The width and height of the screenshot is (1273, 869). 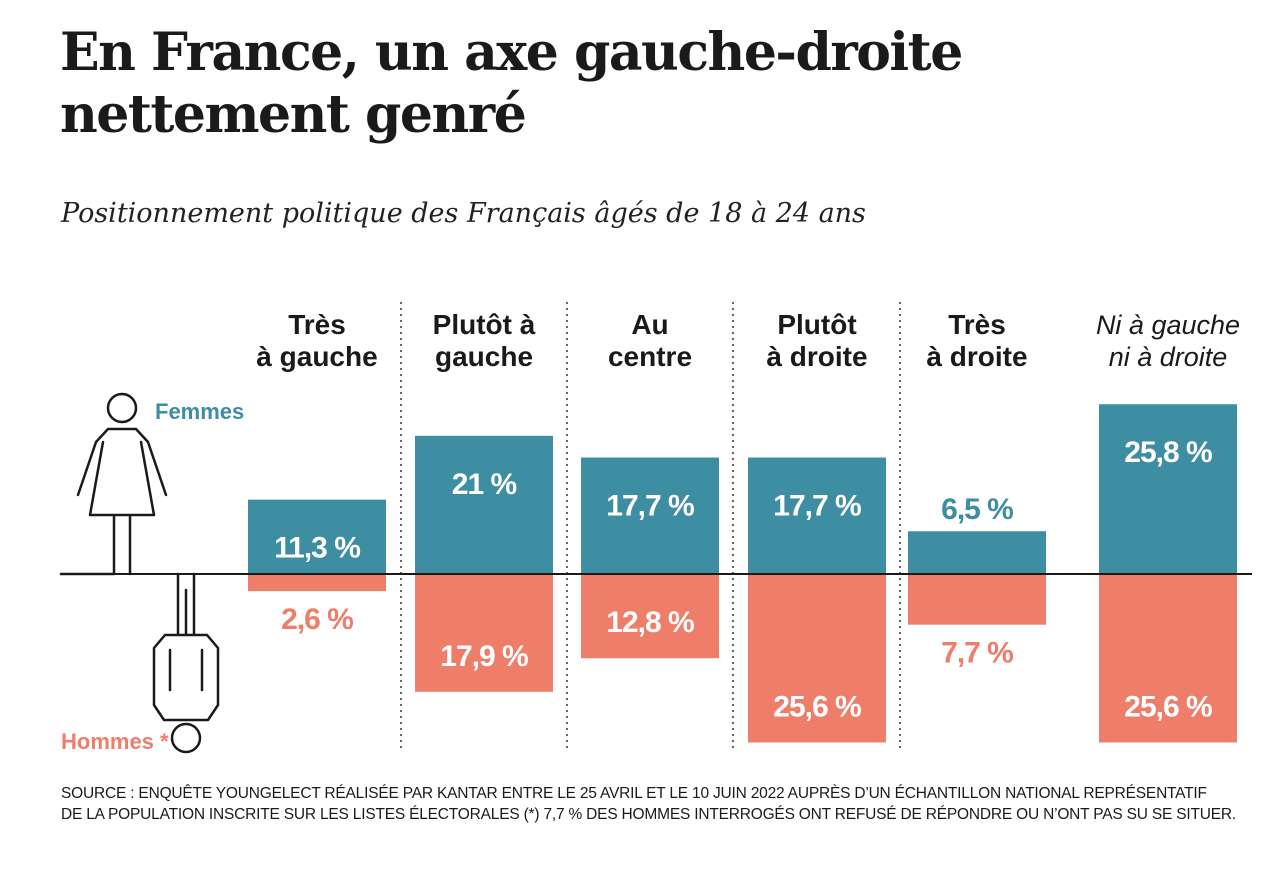 I want to click on category-label: Plutôt à droite, so click(x=816, y=340).